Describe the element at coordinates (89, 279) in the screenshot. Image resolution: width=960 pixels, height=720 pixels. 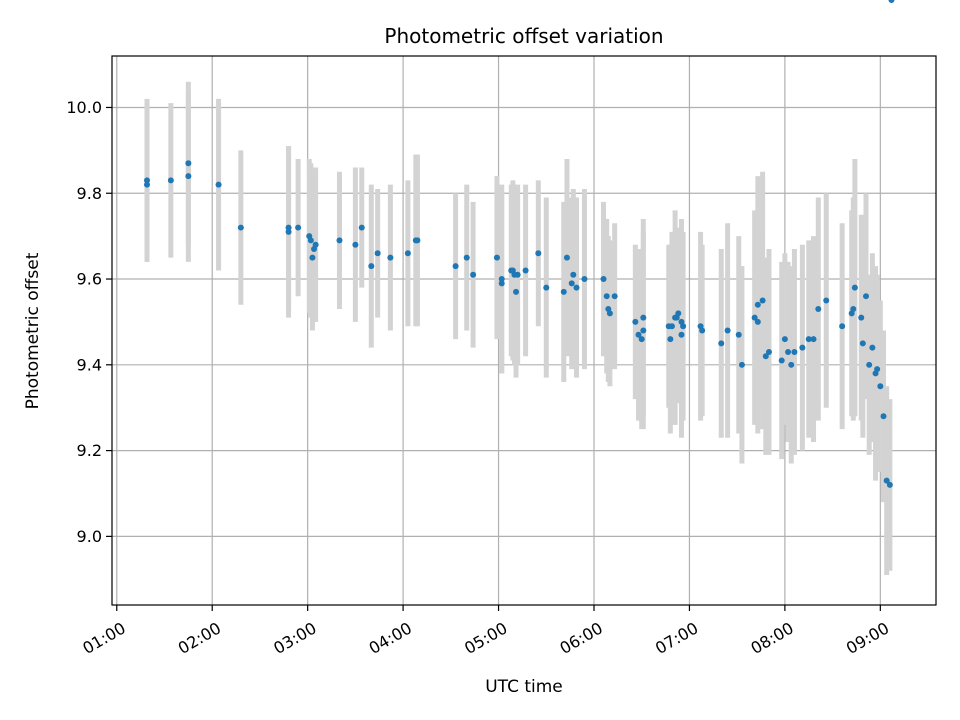
I see `y-tick-label: 9.6` at that location.